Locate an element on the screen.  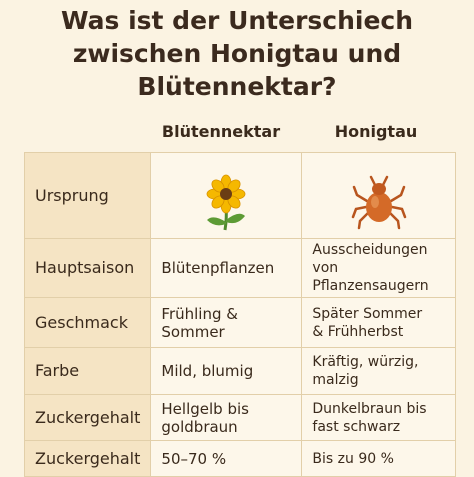
bug-icon is located at coordinates (378, 202).